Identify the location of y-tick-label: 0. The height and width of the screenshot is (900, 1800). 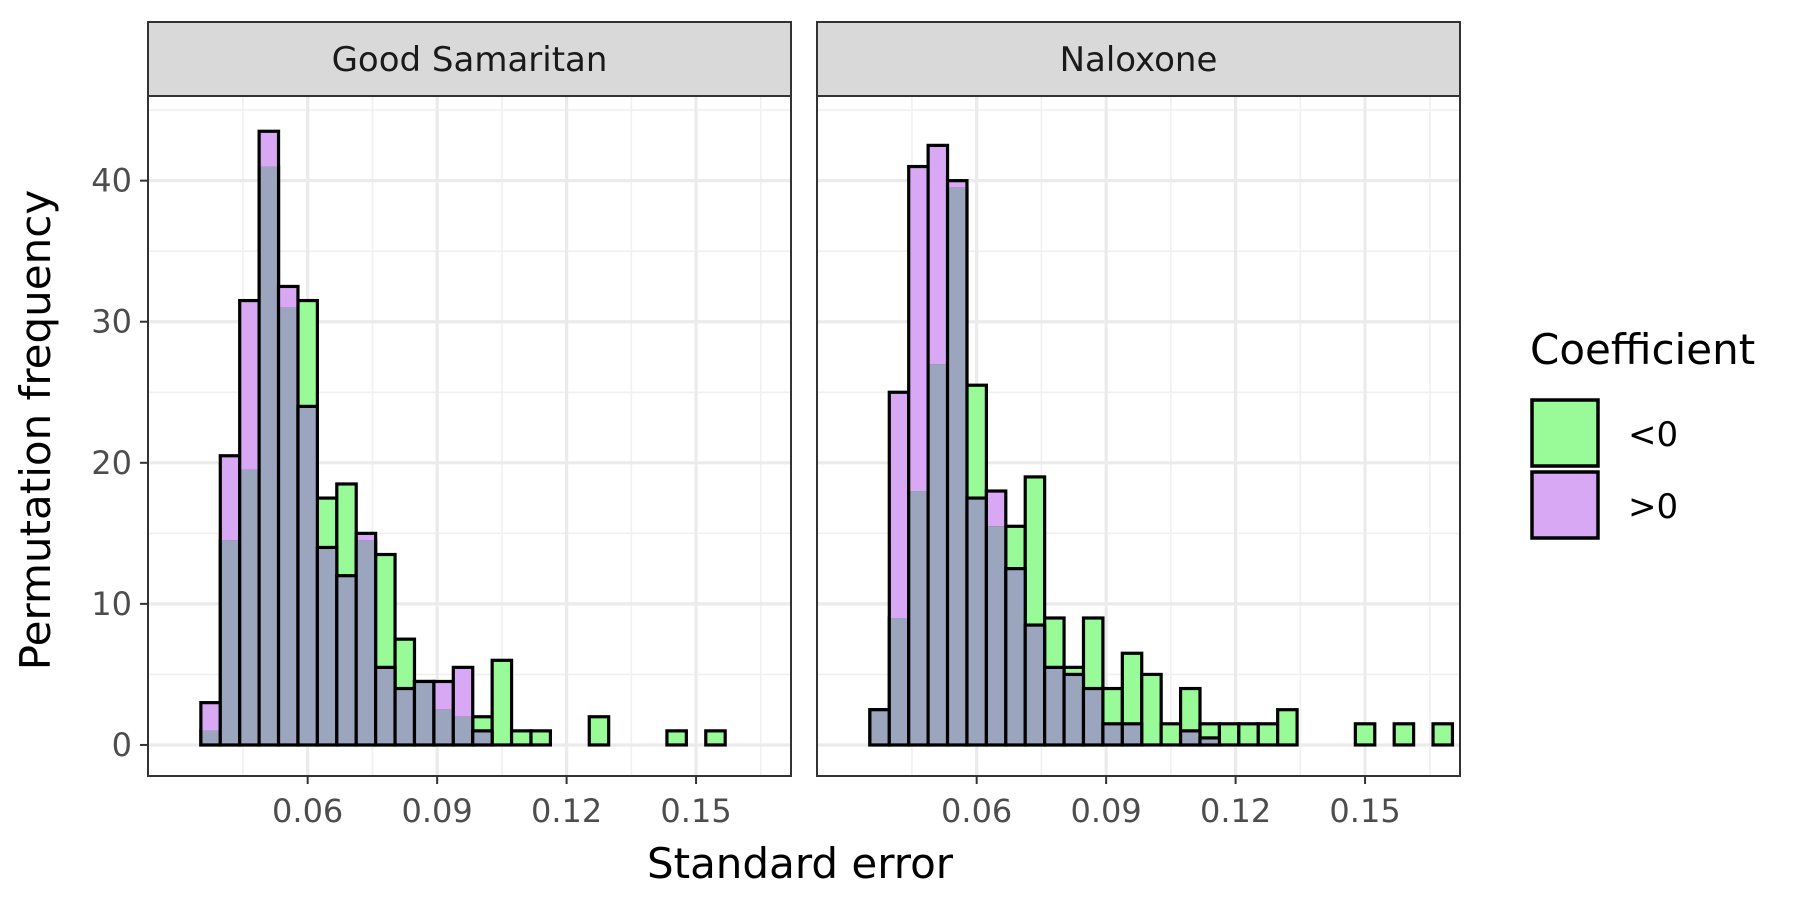
(122, 745).